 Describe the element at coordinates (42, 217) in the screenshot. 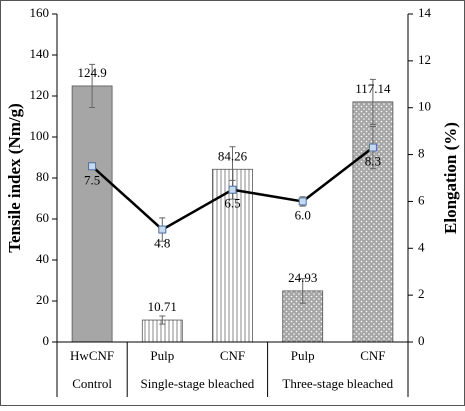

I see `y-tick-label: 60` at that location.